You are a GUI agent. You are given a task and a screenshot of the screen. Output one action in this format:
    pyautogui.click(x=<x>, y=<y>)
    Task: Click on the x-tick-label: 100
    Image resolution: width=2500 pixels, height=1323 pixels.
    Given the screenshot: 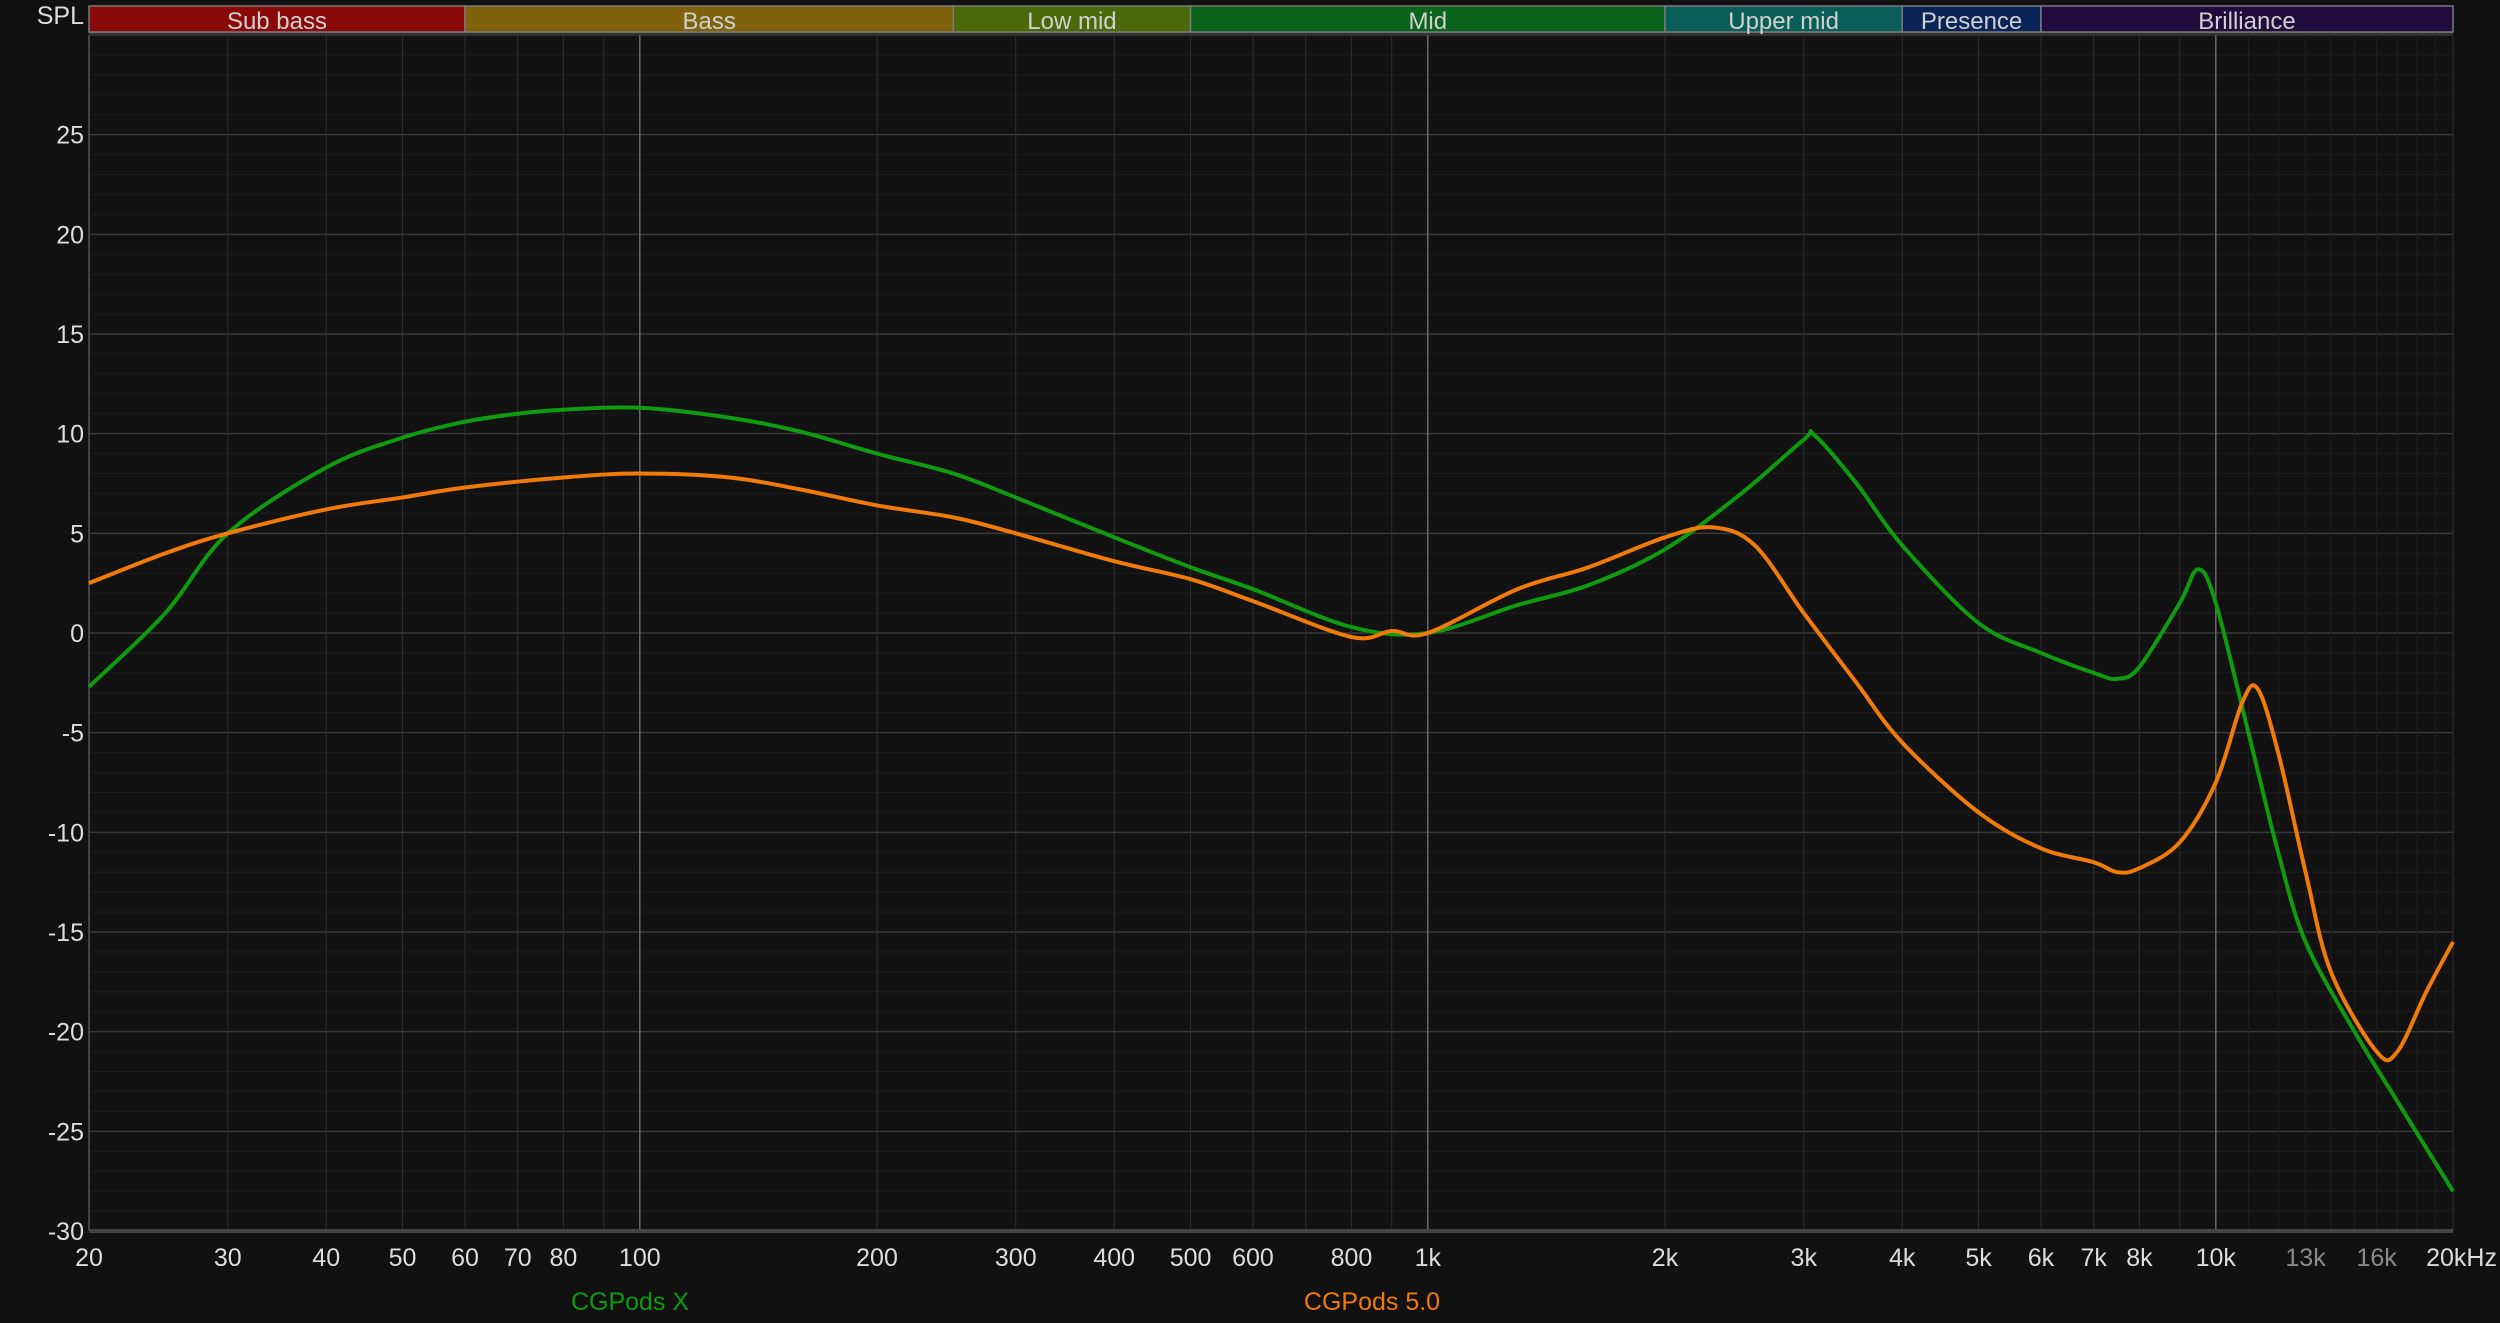 What is the action you would take?
    pyautogui.click(x=640, y=1258)
    